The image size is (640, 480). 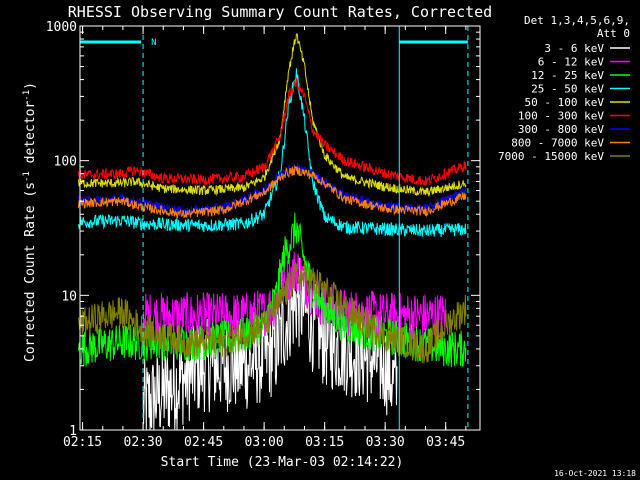 What do you see at coordinates (567, 75) in the screenshot?
I see `legend-label-2: 12 - 25 keV` at bounding box center [567, 75].